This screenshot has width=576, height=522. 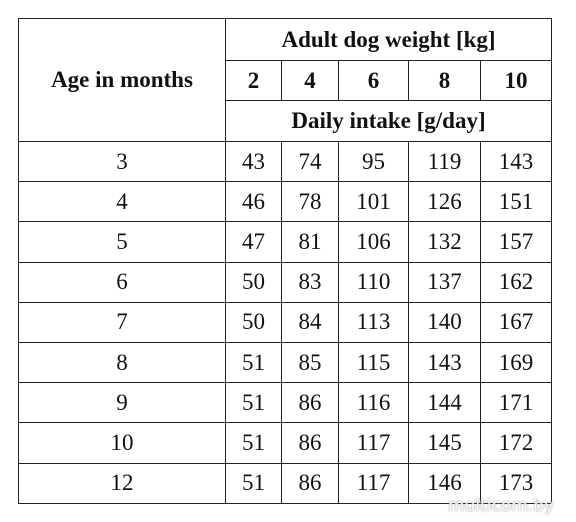 I want to click on intake-cell: 169, so click(x=516, y=362).